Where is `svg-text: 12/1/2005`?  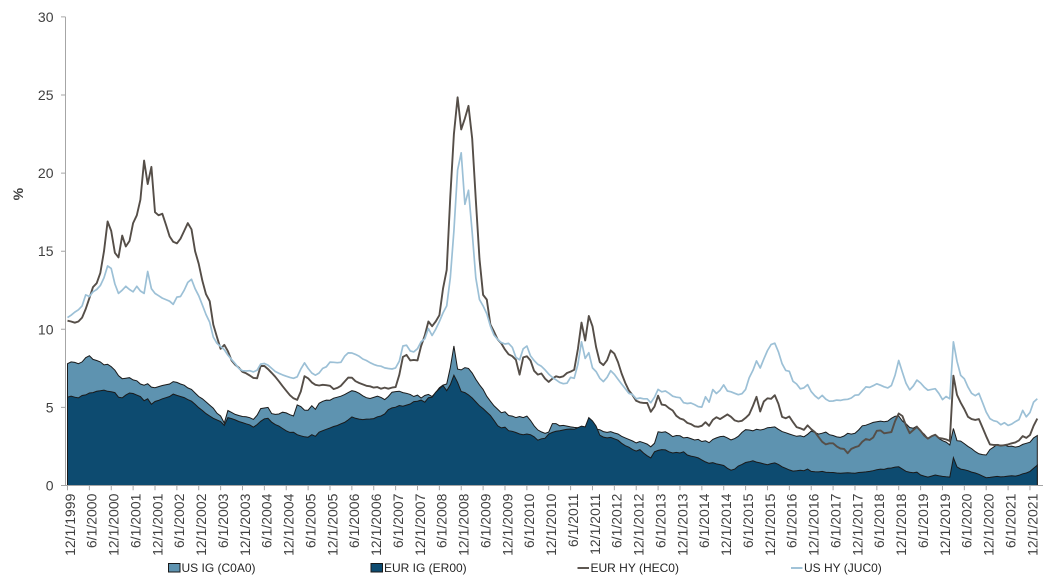
svg-text: 12/1/2005 is located at coordinates (332, 524).